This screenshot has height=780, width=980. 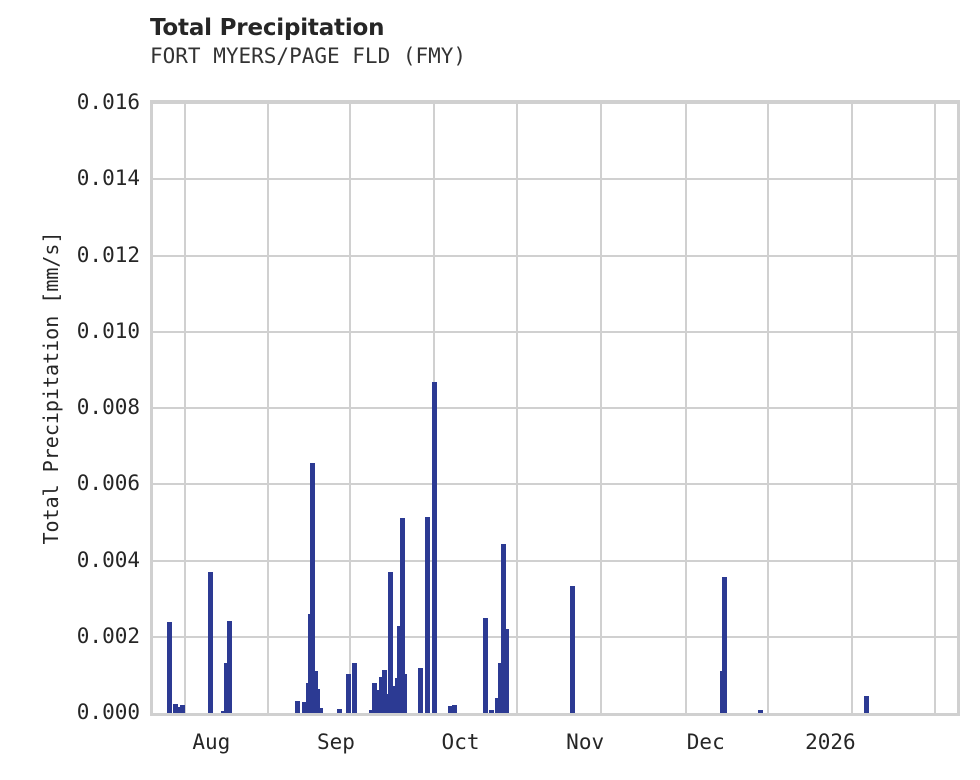 I want to click on y-tick-label: 0.006, so click(x=108, y=483).